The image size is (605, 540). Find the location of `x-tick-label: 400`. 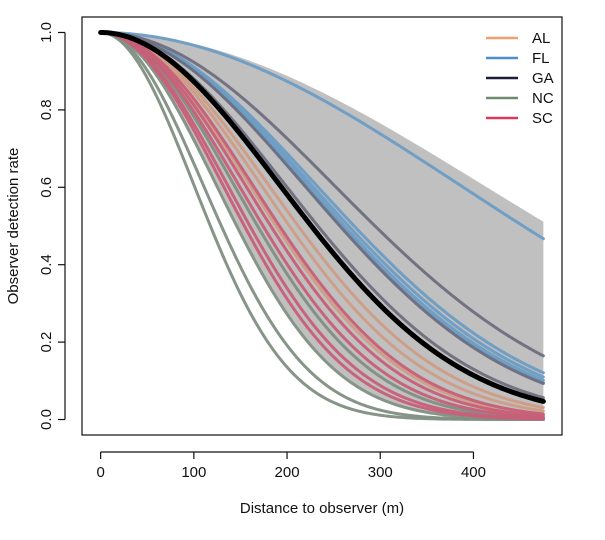

x-tick-label: 400 is located at coordinates (473, 472).